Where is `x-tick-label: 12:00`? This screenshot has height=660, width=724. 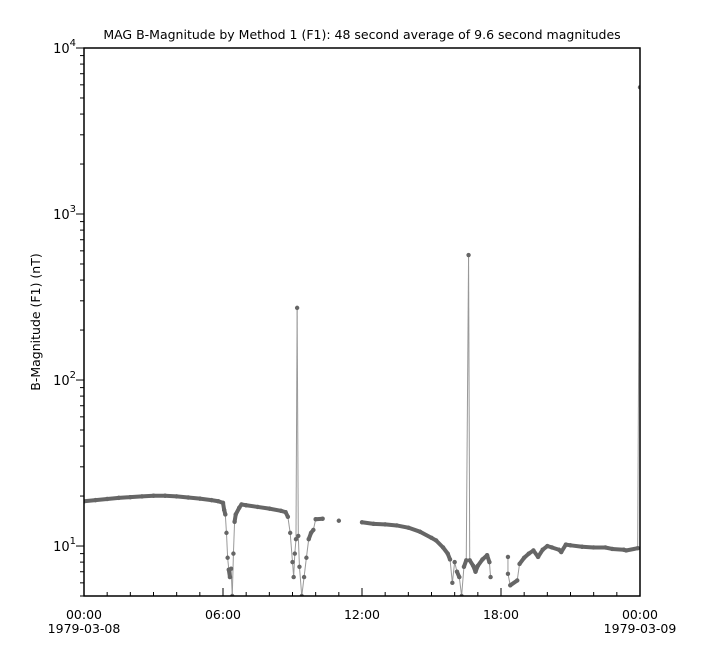 x-tick-label: 12:00 is located at coordinates (362, 614).